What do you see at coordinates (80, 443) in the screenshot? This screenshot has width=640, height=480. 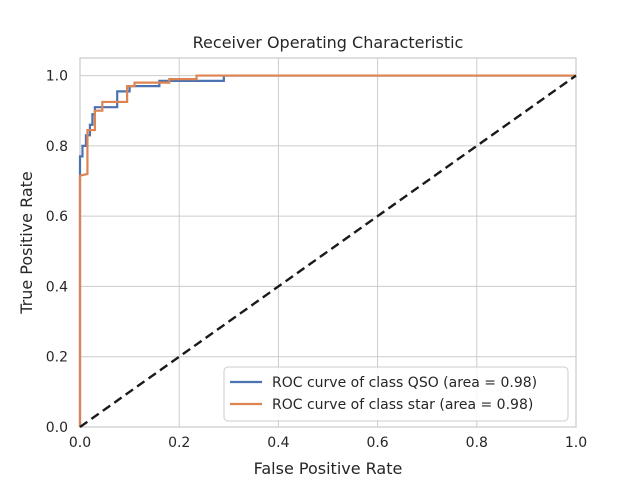 I see `x-tick-label: 0.0` at bounding box center [80, 443].